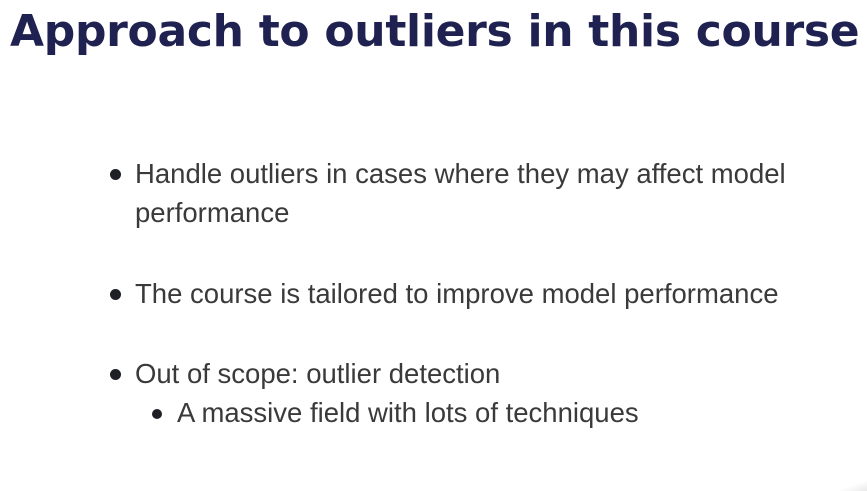 Image resolution: width=867 pixels, height=491 pixels. I want to click on sub-bullet-item: A massive field with lots of techniques, so click(506, 412).